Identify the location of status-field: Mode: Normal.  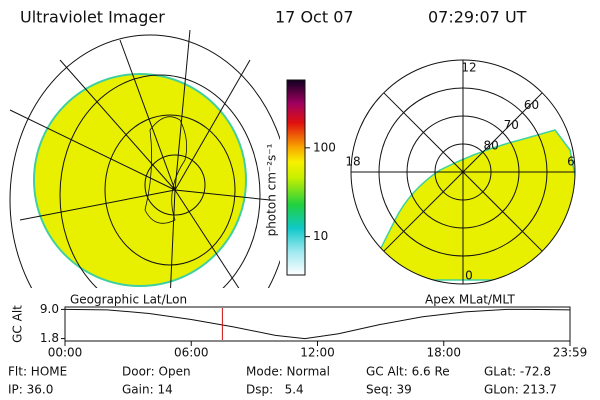
(288, 372).